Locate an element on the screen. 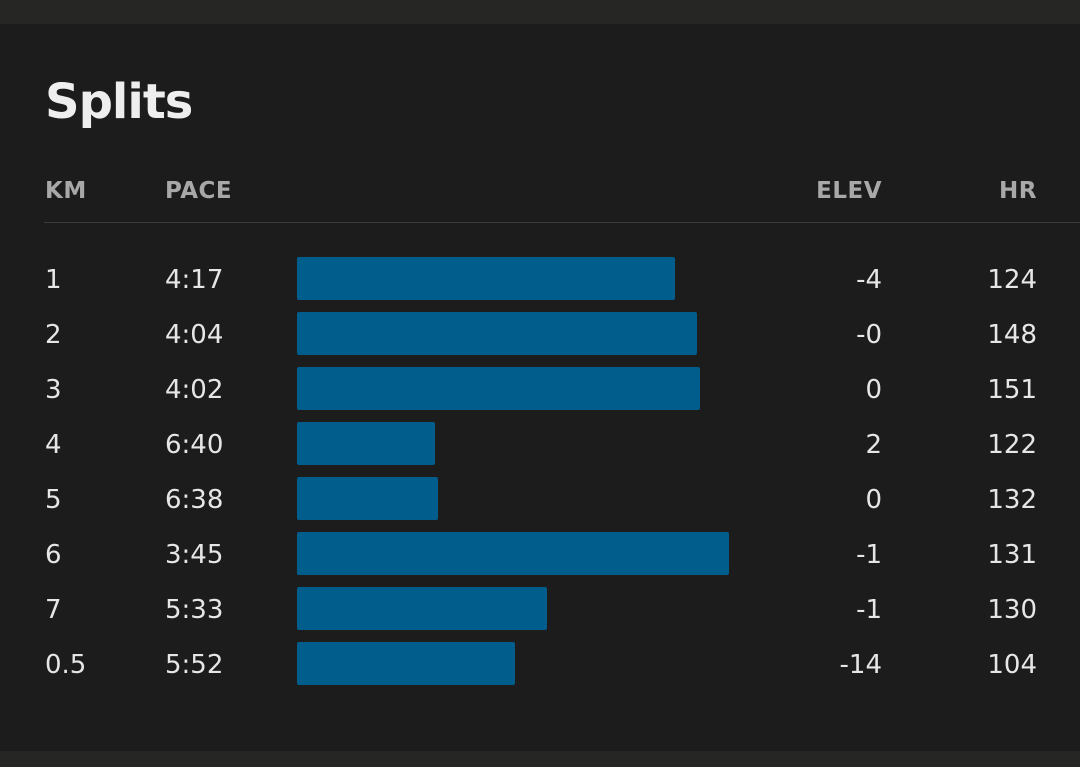 This screenshot has height=767, width=1080. split-elev: -4 is located at coordinates (869, 280).